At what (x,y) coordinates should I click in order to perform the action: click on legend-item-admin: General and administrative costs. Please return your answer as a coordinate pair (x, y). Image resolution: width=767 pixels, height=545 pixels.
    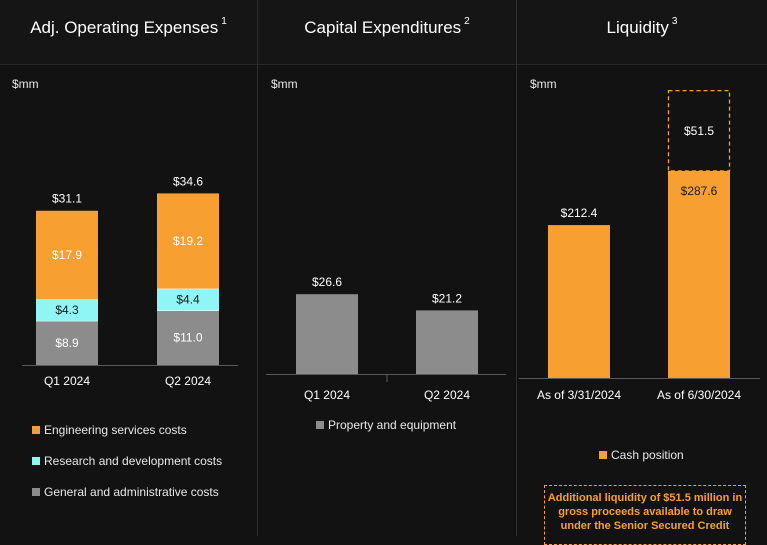
    Looking at the image, I should click on (125, 492).